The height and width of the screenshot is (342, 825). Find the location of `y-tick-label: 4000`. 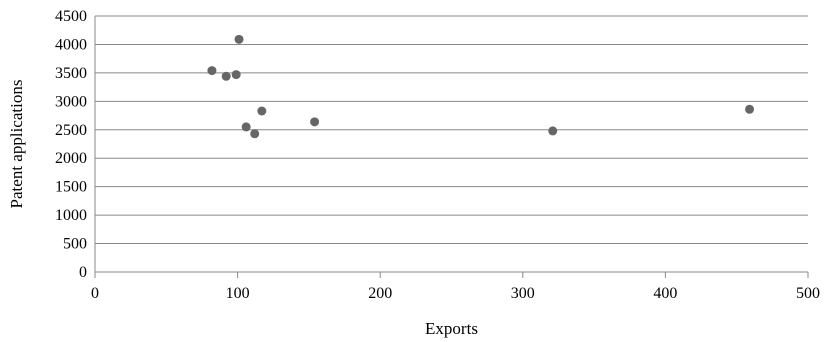

y-tick-label: 4000 is located at coordinates (71, 44).